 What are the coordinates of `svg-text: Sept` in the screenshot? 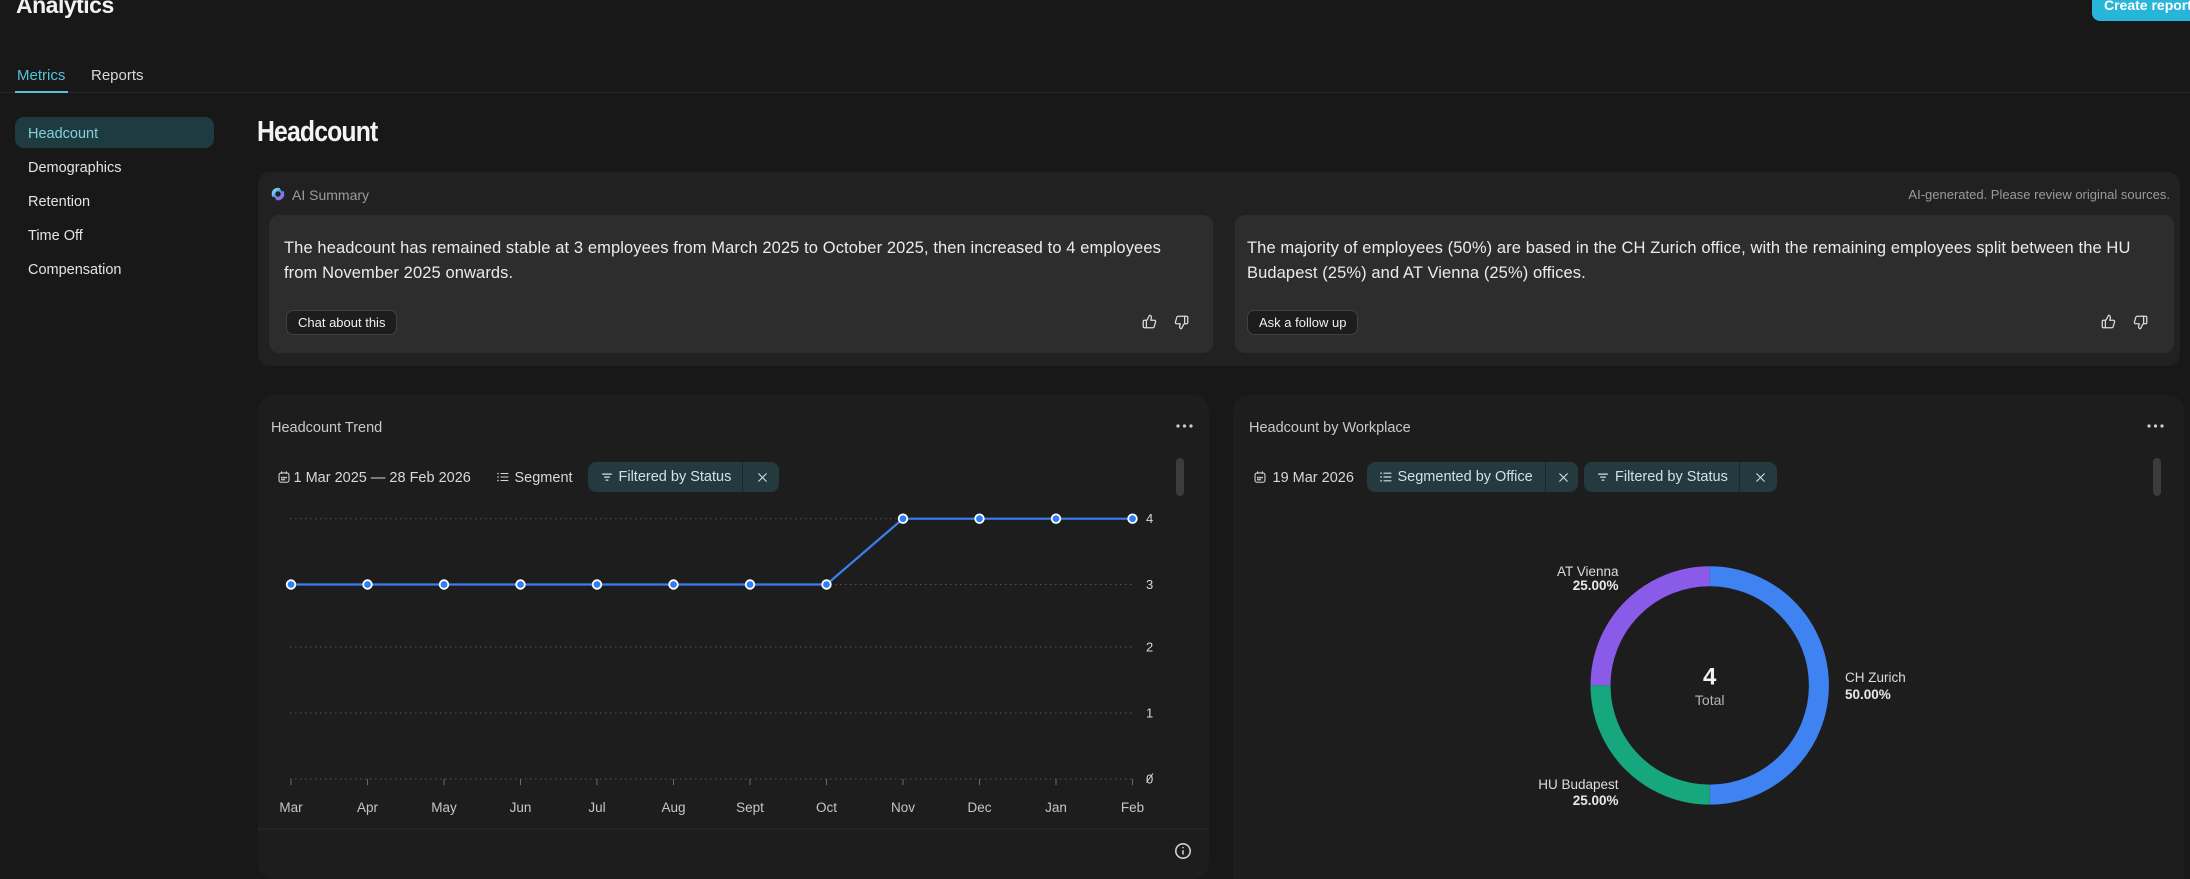 It's located at (750, 807).